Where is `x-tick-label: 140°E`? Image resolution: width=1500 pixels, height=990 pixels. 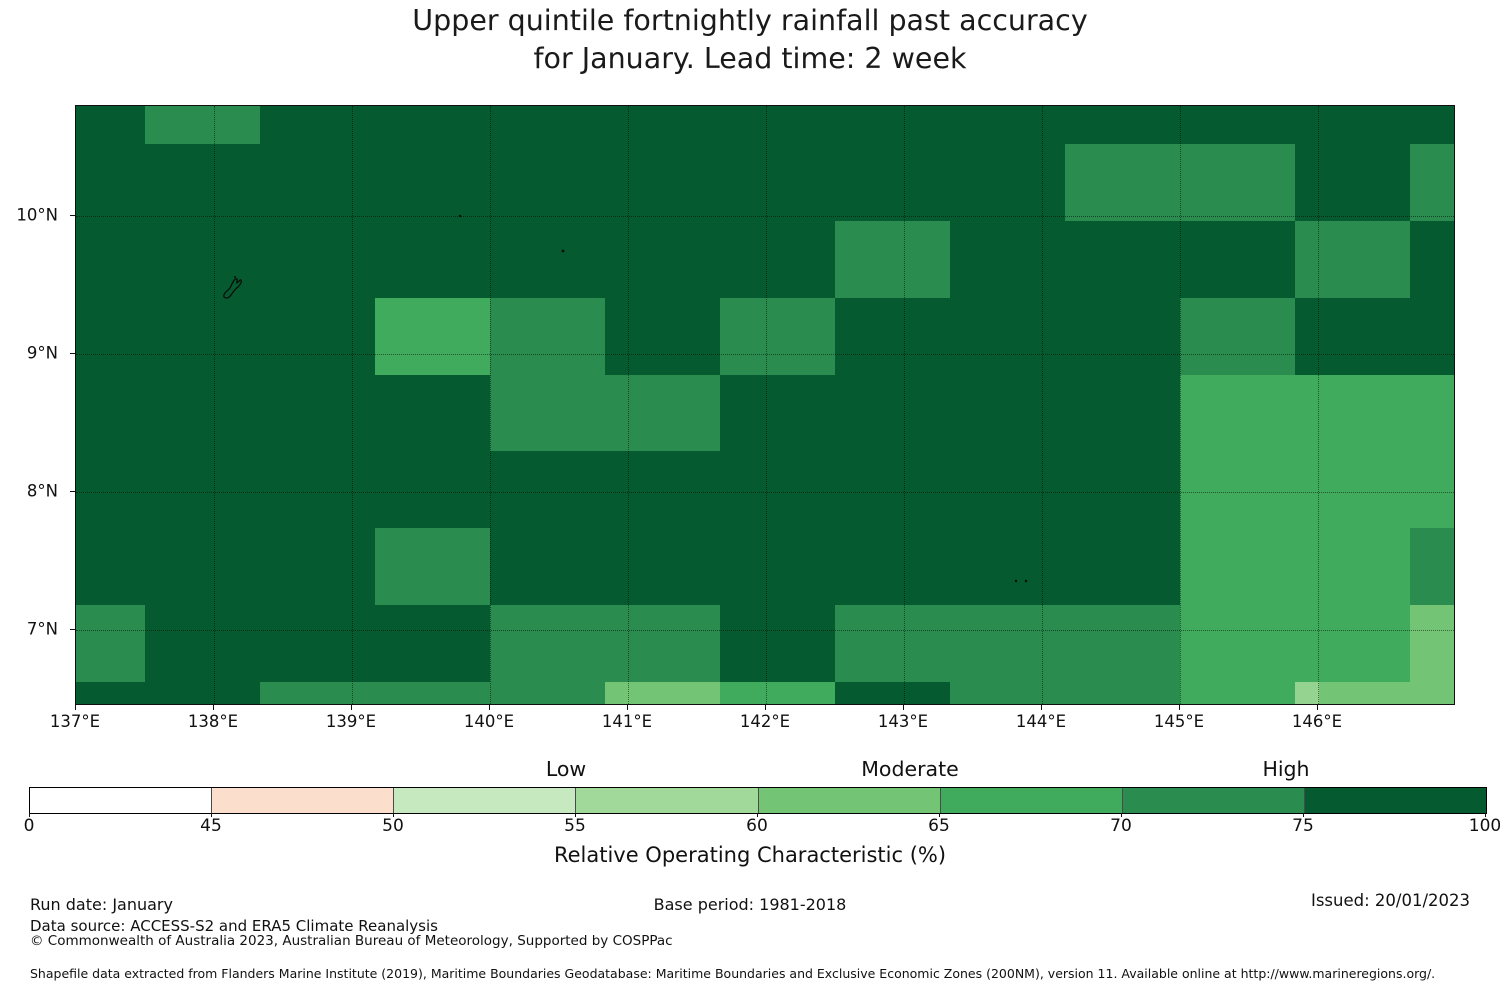
x-tick-label: 140°E is located at coordinates (489, 721).